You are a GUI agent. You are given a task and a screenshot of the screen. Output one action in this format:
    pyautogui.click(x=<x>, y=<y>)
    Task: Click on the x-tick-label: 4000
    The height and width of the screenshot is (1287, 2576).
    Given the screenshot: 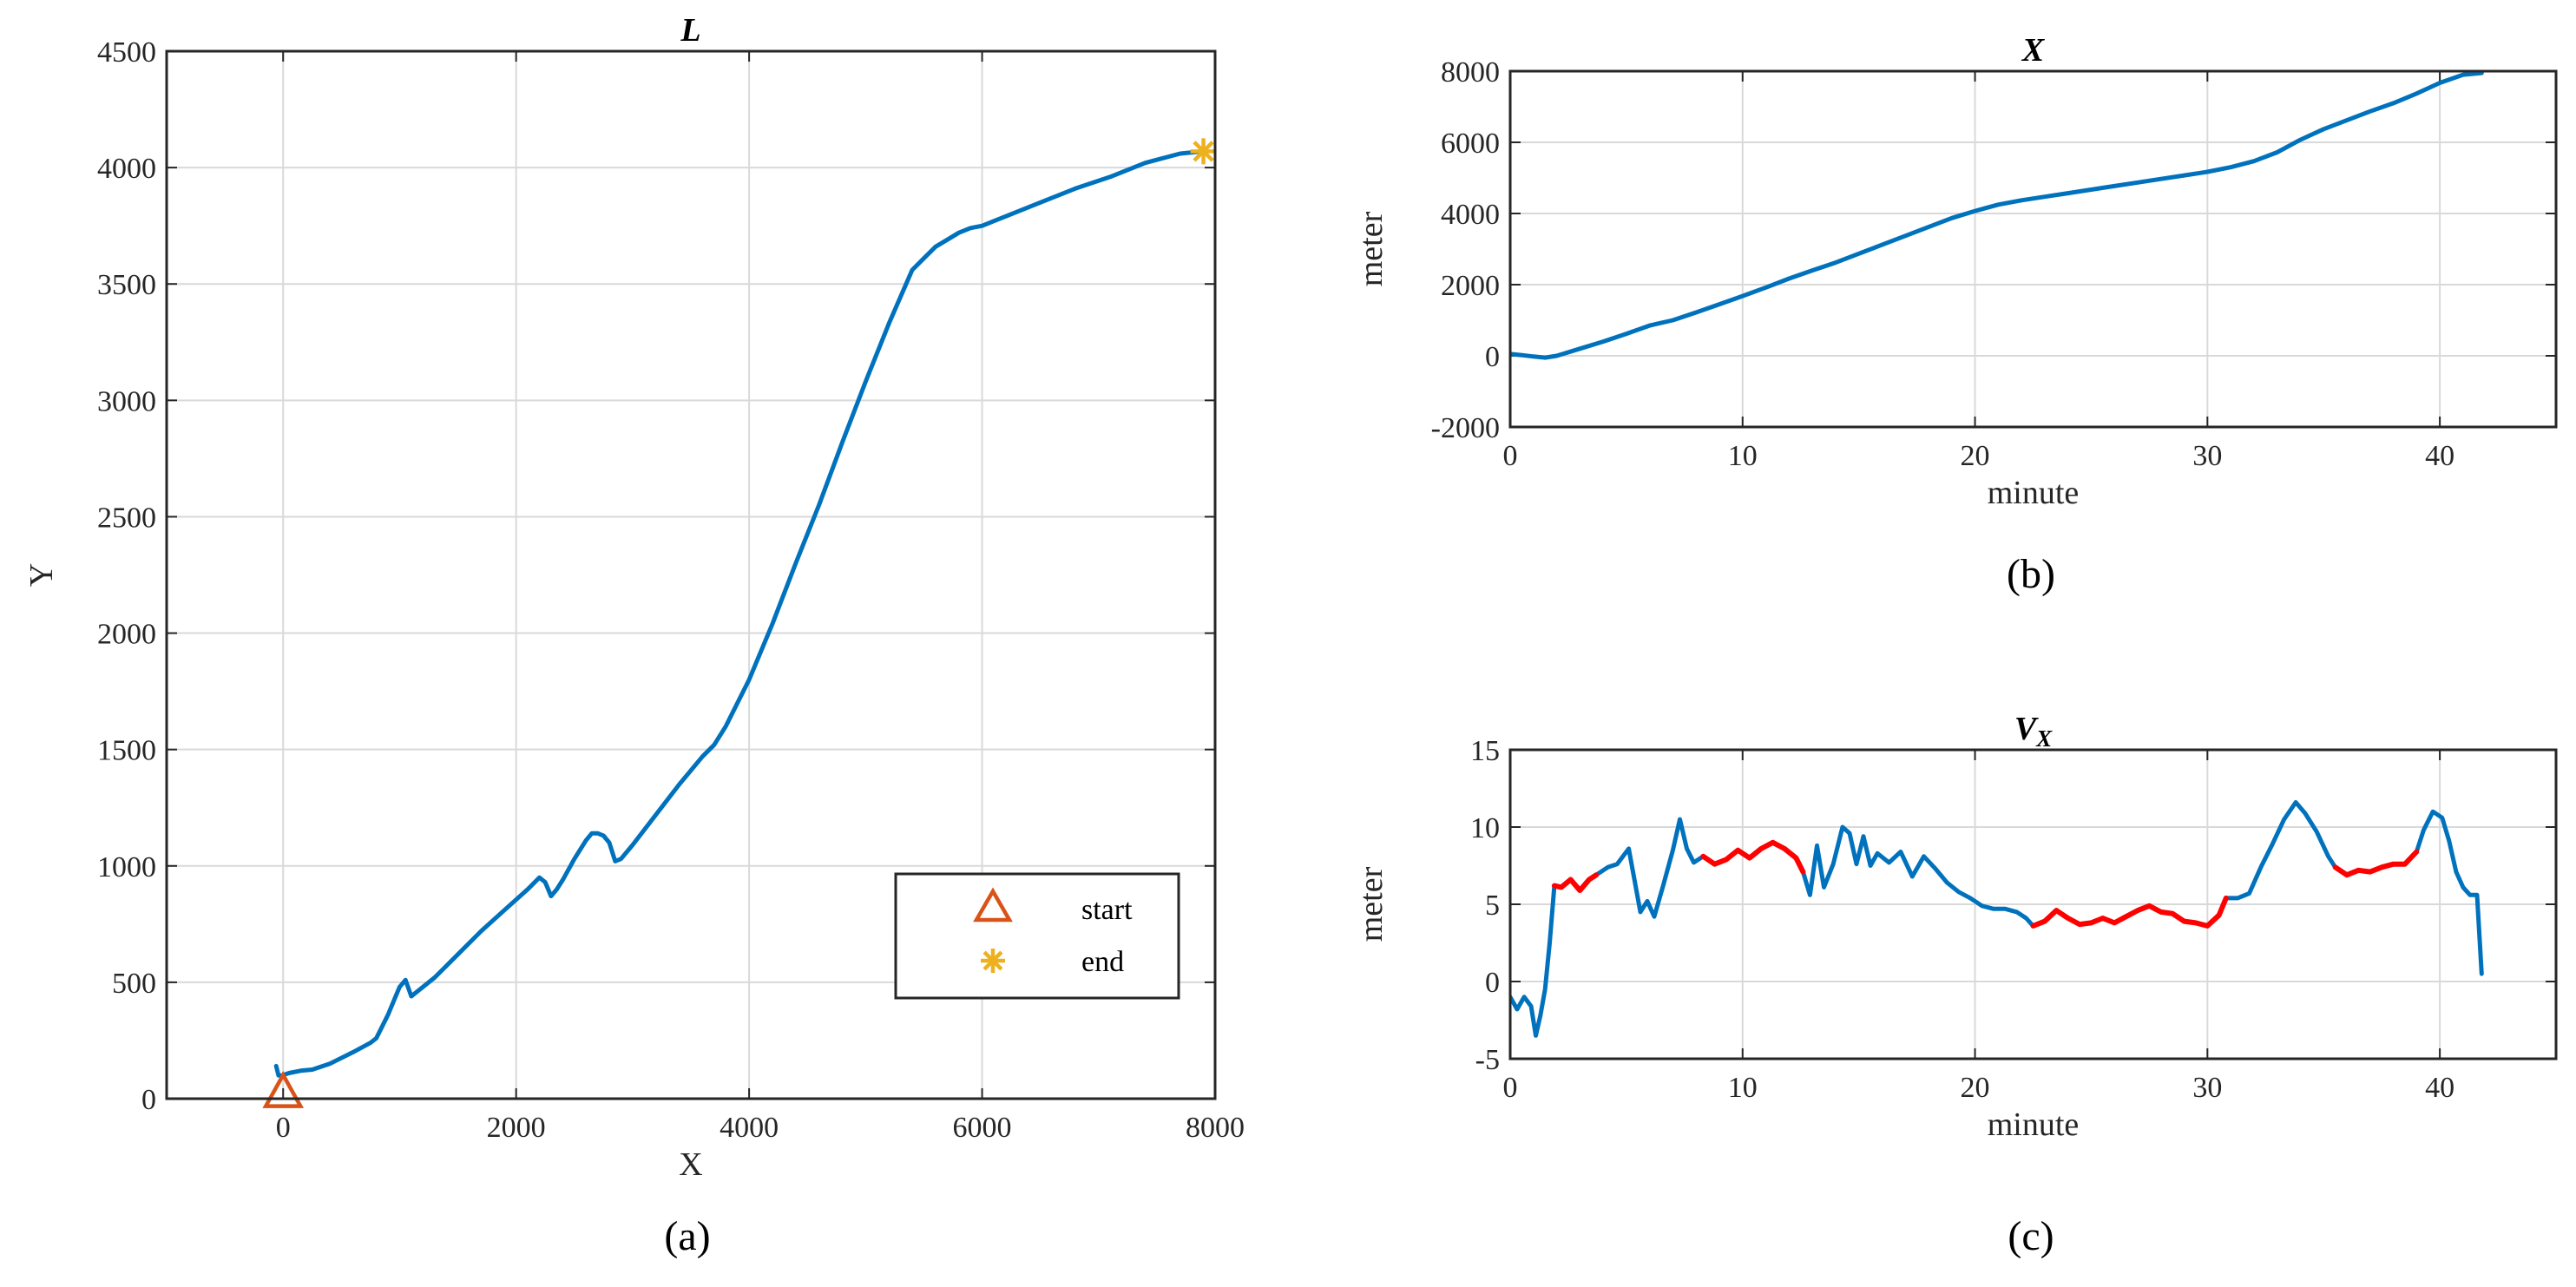 What is the action you would take?
    pyautogui.click(x=750, y=1128)
    